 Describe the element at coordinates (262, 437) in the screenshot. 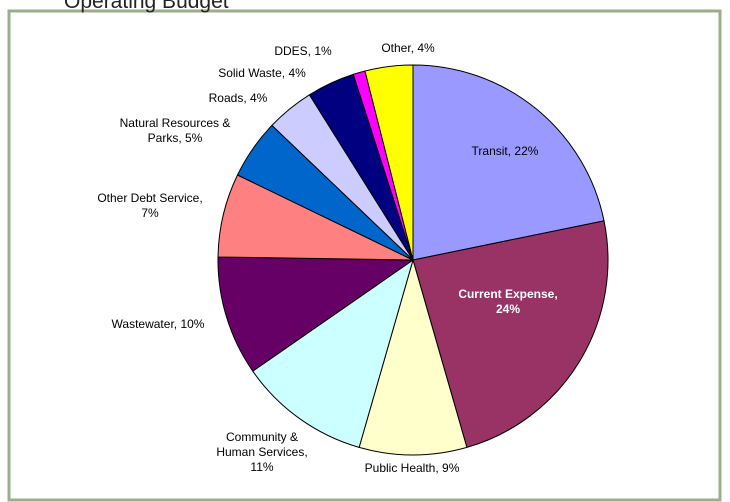

I see `slice-label-line: Community &` at that location.